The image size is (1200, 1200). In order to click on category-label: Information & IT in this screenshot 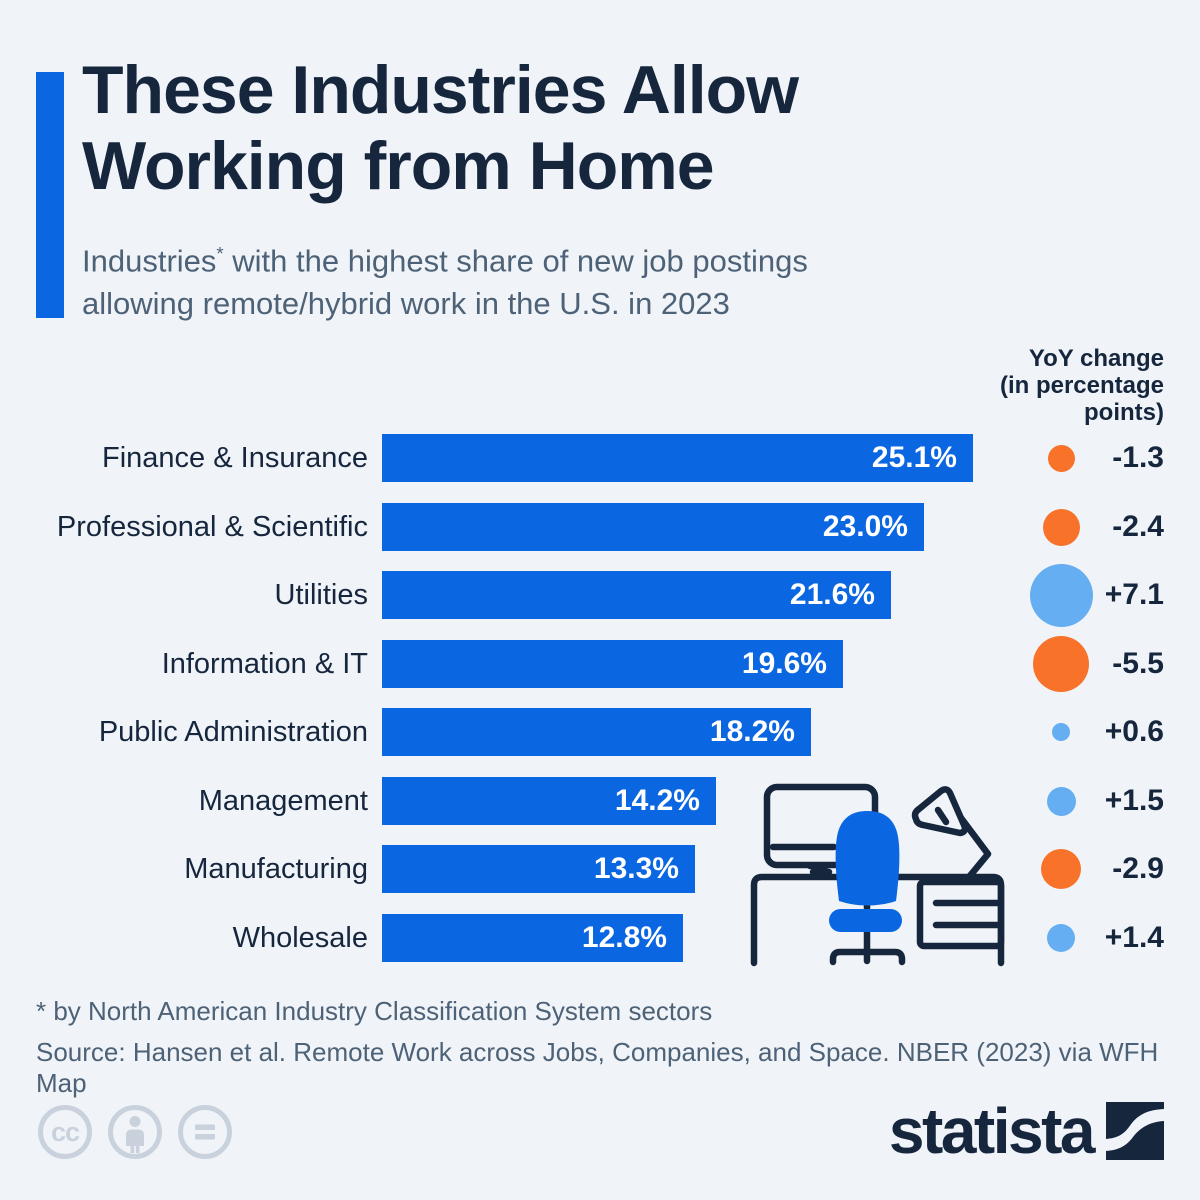, I will do `click(264, 664)`.